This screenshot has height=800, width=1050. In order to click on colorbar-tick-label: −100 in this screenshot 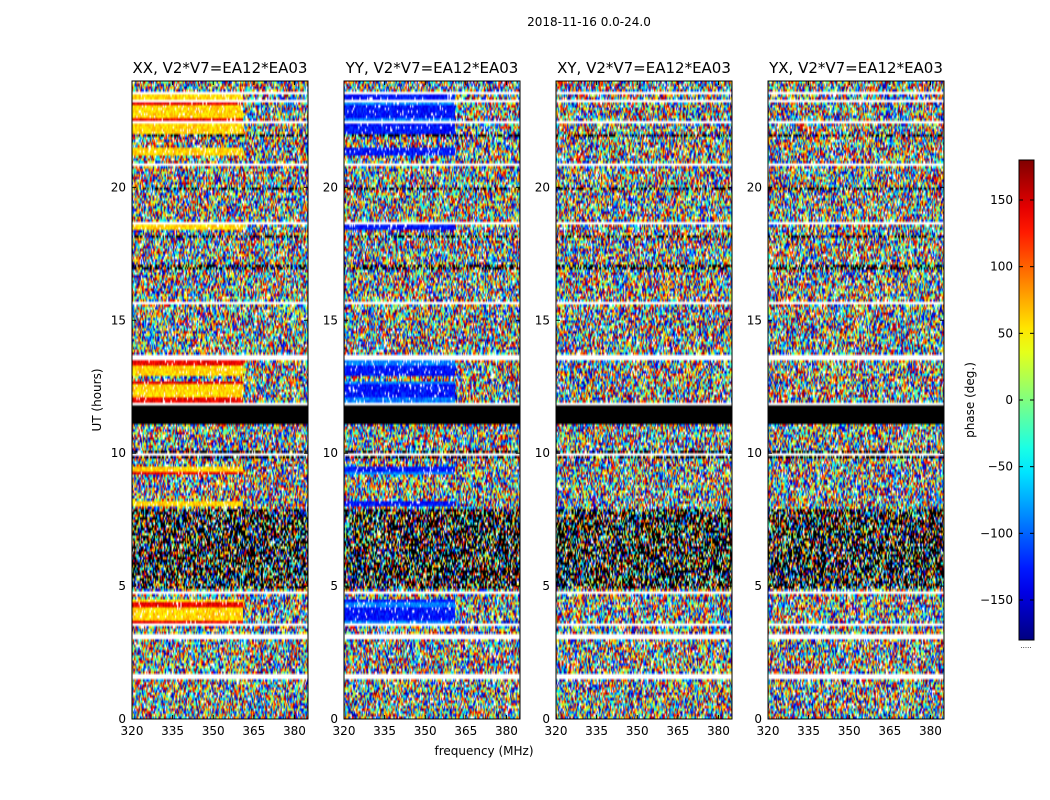, I will do `click(996, 533)`.